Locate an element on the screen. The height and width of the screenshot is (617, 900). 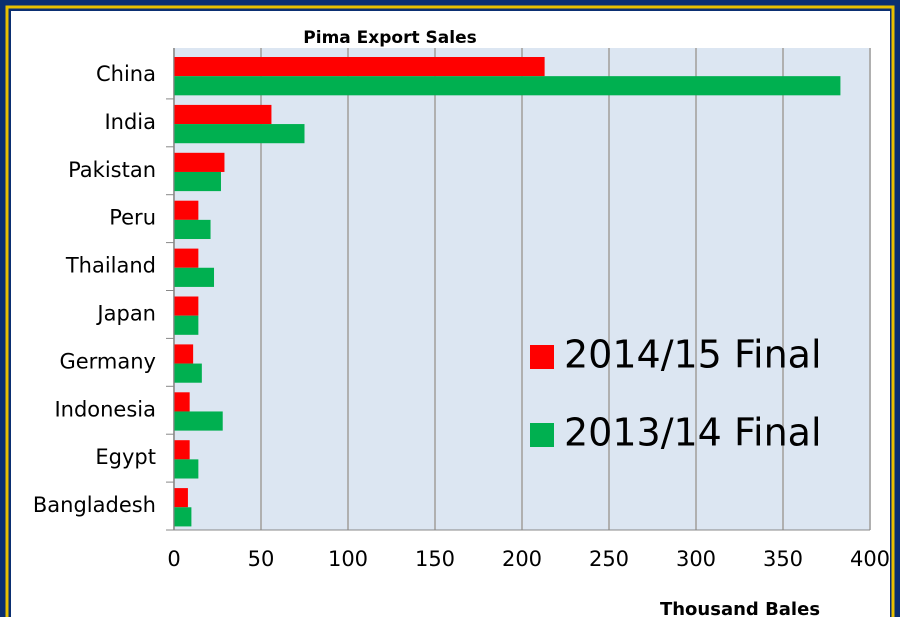
x-tick-label: 400 is located at coordinates (870, 559).